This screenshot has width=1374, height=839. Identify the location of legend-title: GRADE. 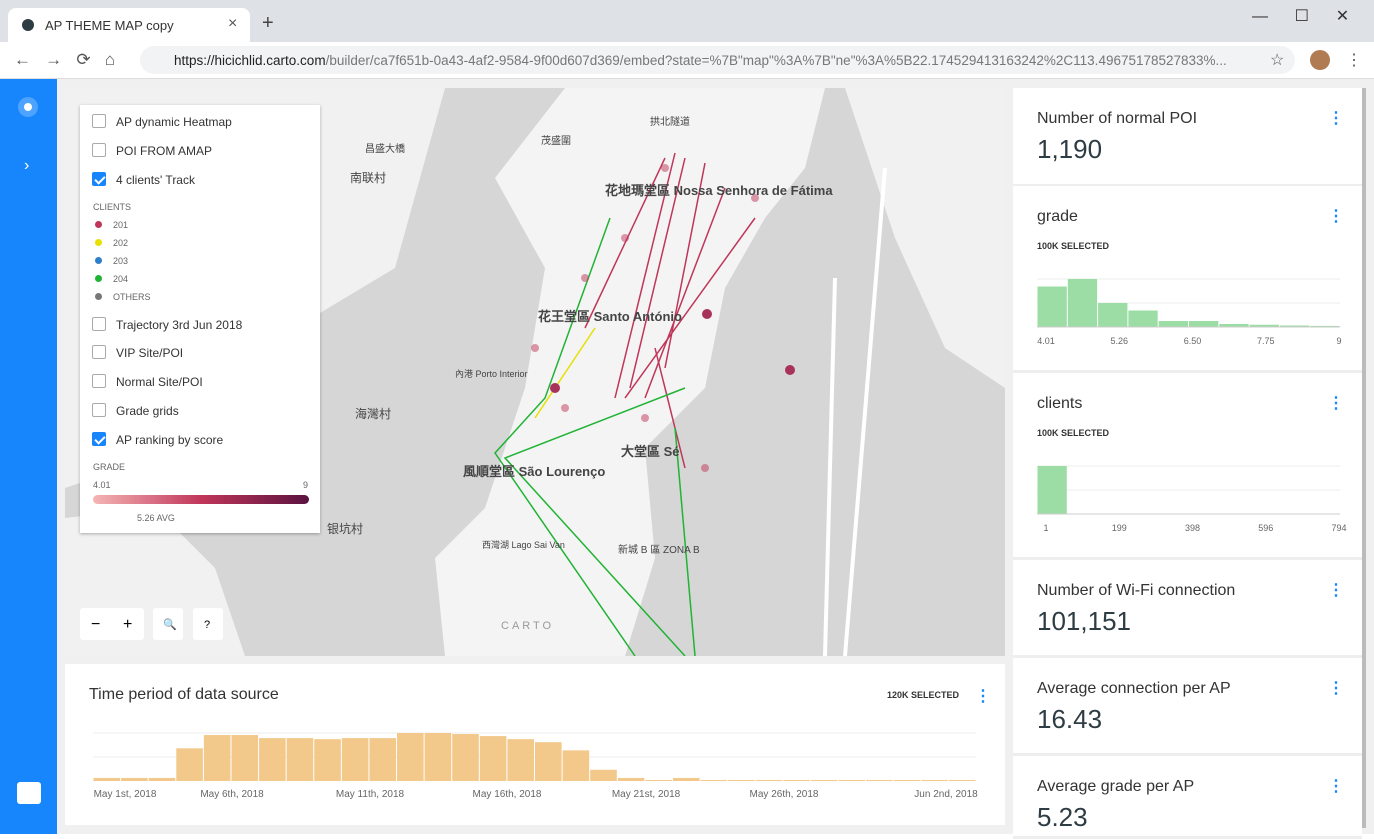
(109, 467).